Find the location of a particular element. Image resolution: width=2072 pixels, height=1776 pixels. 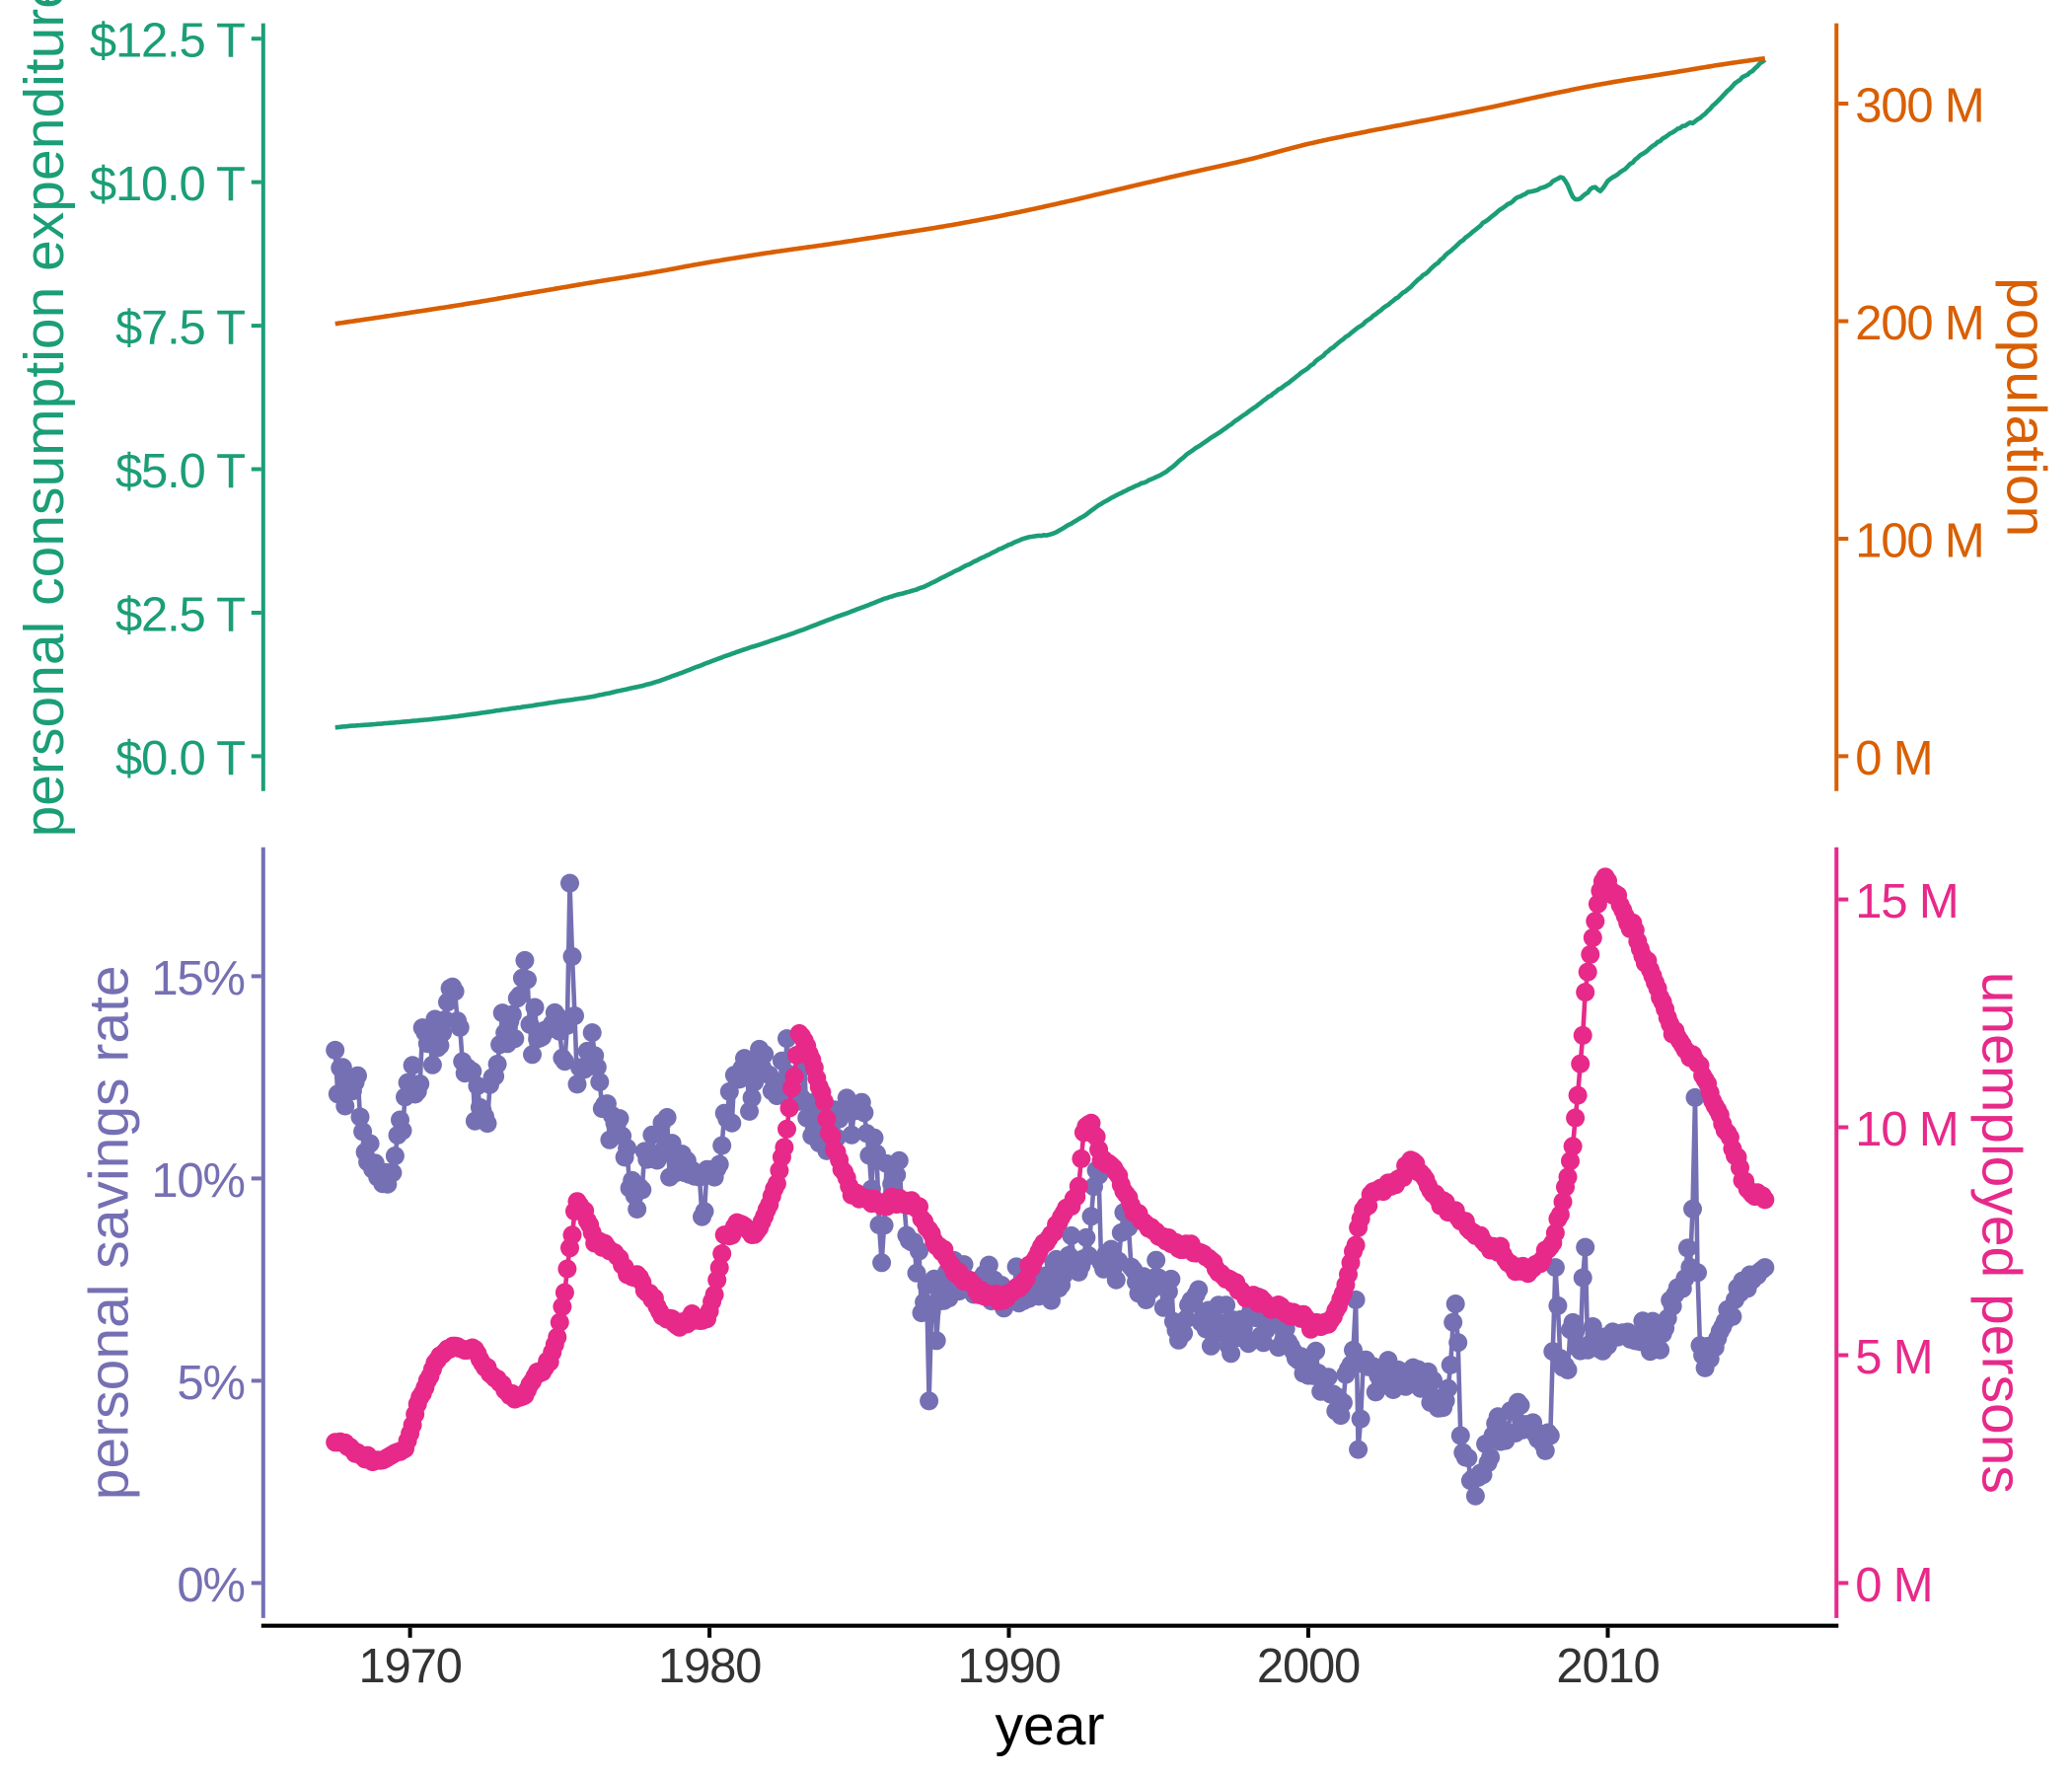

svg-text: 5% is located at coordinates (211, 1384).